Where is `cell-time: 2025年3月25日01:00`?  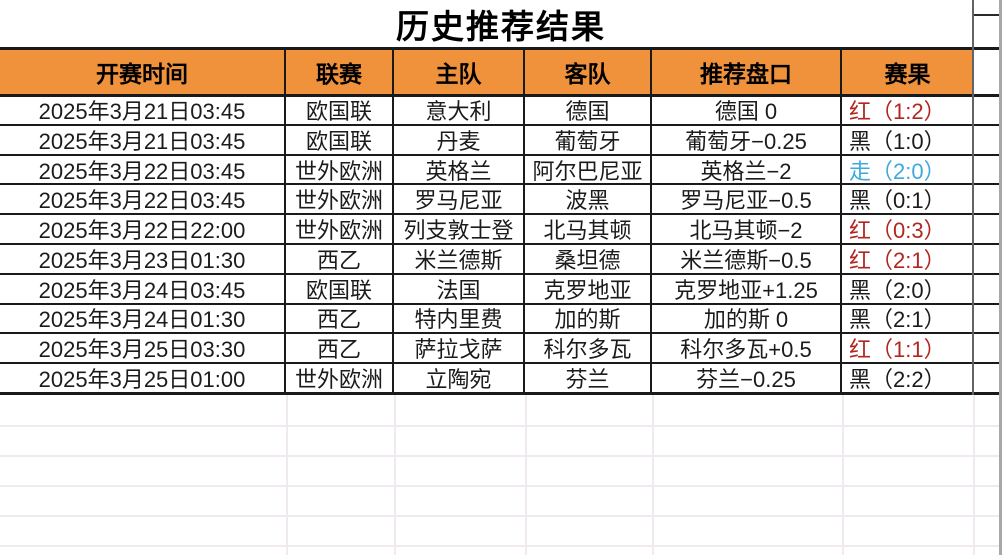 cell-time: 2025年3月25日01:00 is located at coordinates (143, 378).